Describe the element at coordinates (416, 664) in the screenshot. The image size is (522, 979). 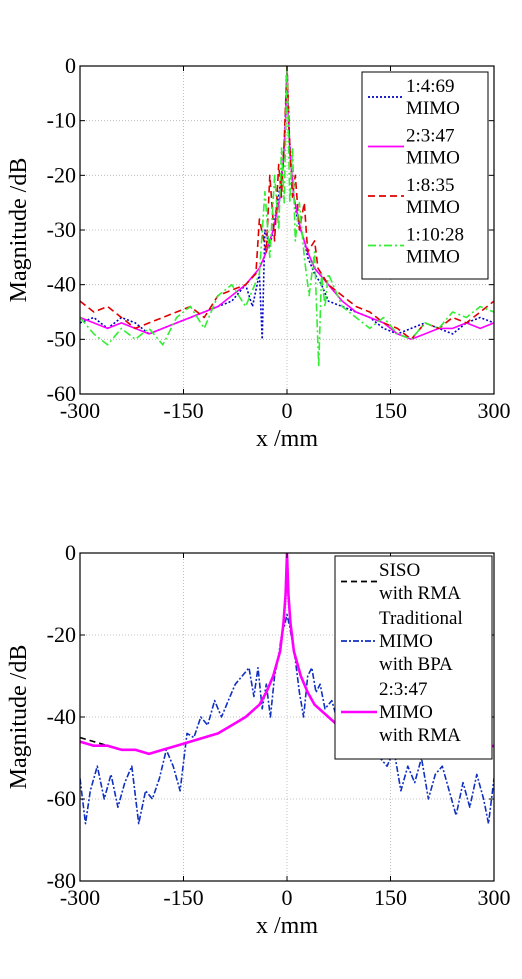
I see `legend-label: with BPA` at that location.